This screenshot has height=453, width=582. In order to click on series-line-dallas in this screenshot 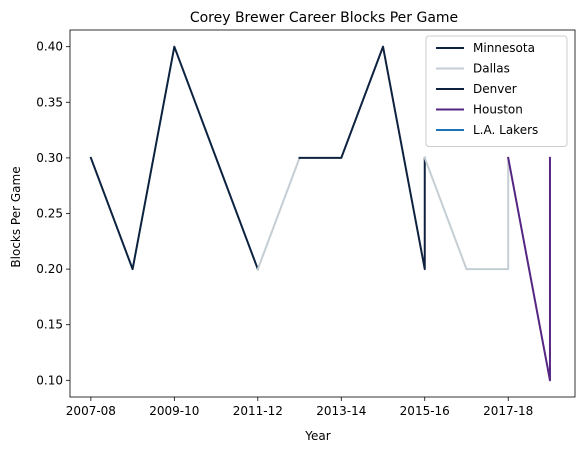, I will do `click(278, 213)`.